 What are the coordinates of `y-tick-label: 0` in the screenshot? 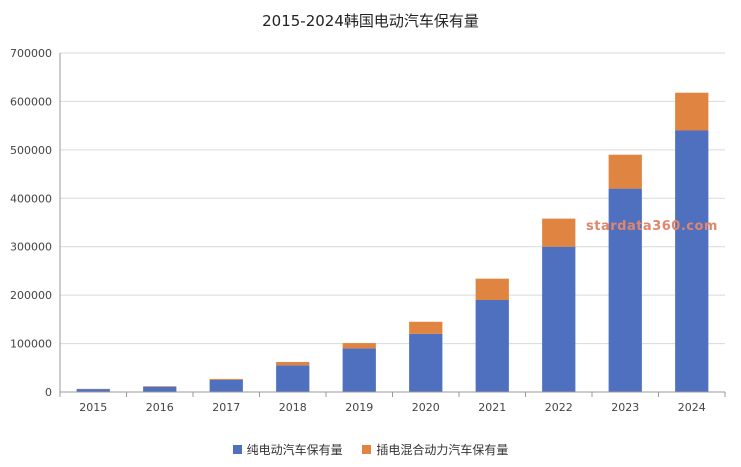 It's located at (48, 392).